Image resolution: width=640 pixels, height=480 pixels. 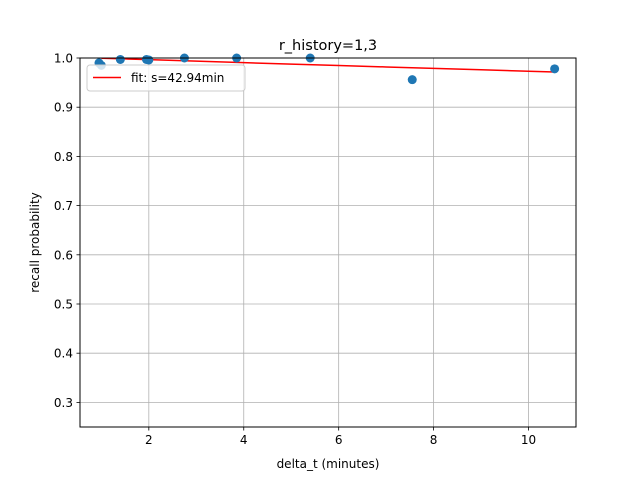 I want to click on legend-fit-label: fit: s=42.94min, so click(x=177, y=78).